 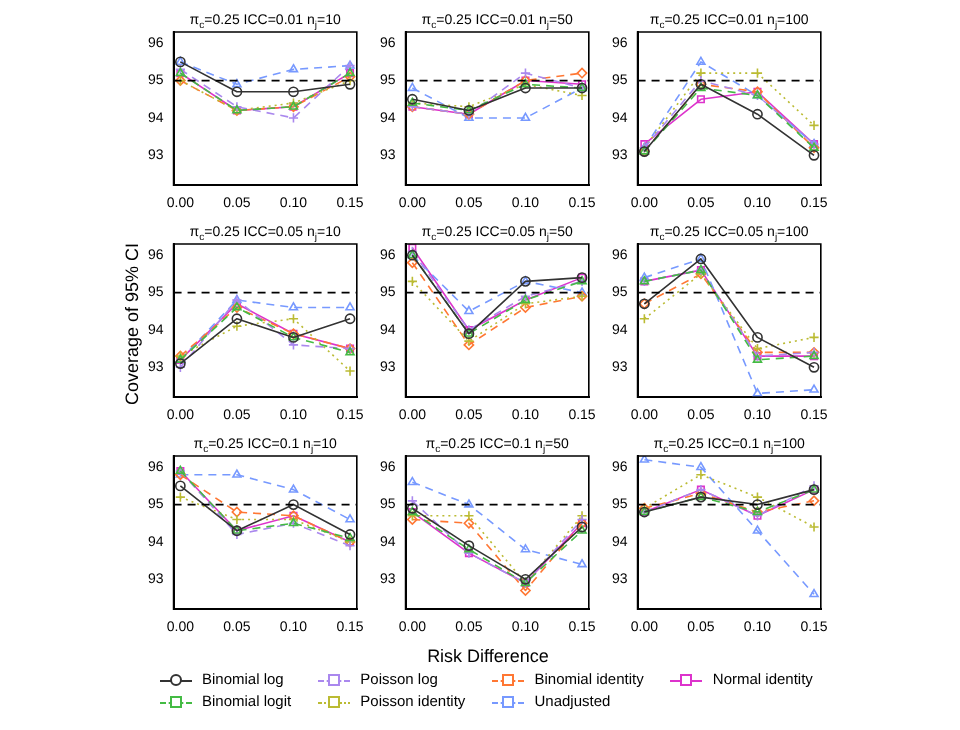 I want to click on x-axis-title: Risk Difference, so click(x=488, y=656).